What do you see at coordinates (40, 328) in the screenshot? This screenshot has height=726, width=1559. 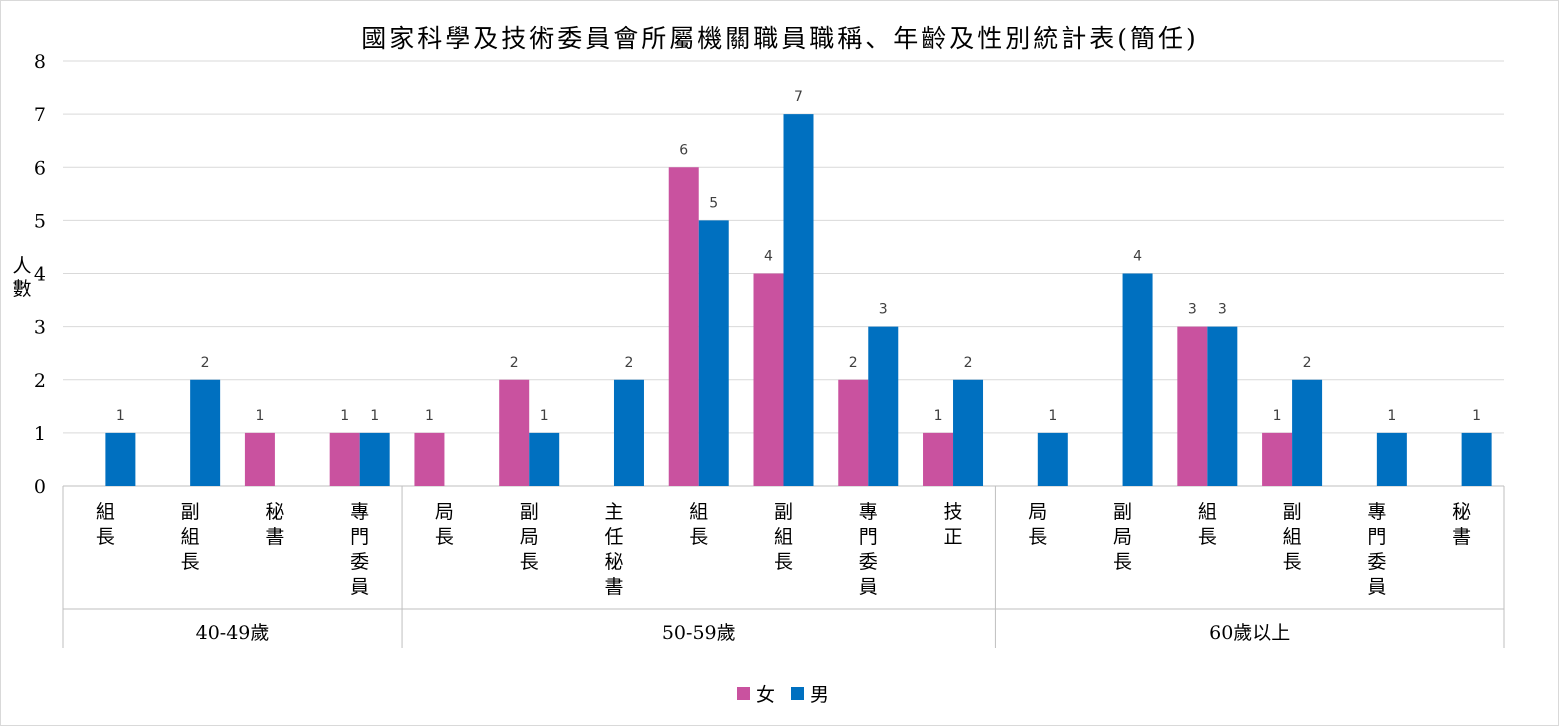 I see `y-tick-label: 3` at bounding box center [40, 328].